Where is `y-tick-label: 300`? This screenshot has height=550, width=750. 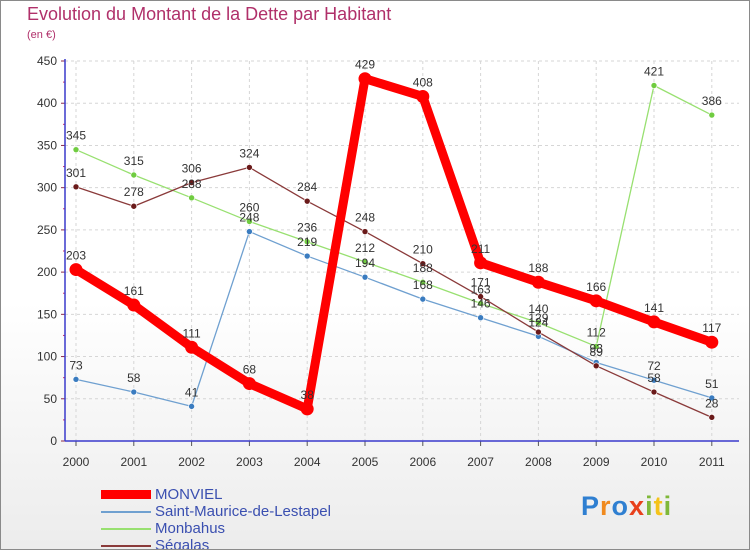
y-tick-label: 300 is located at coordinates (47, 188).